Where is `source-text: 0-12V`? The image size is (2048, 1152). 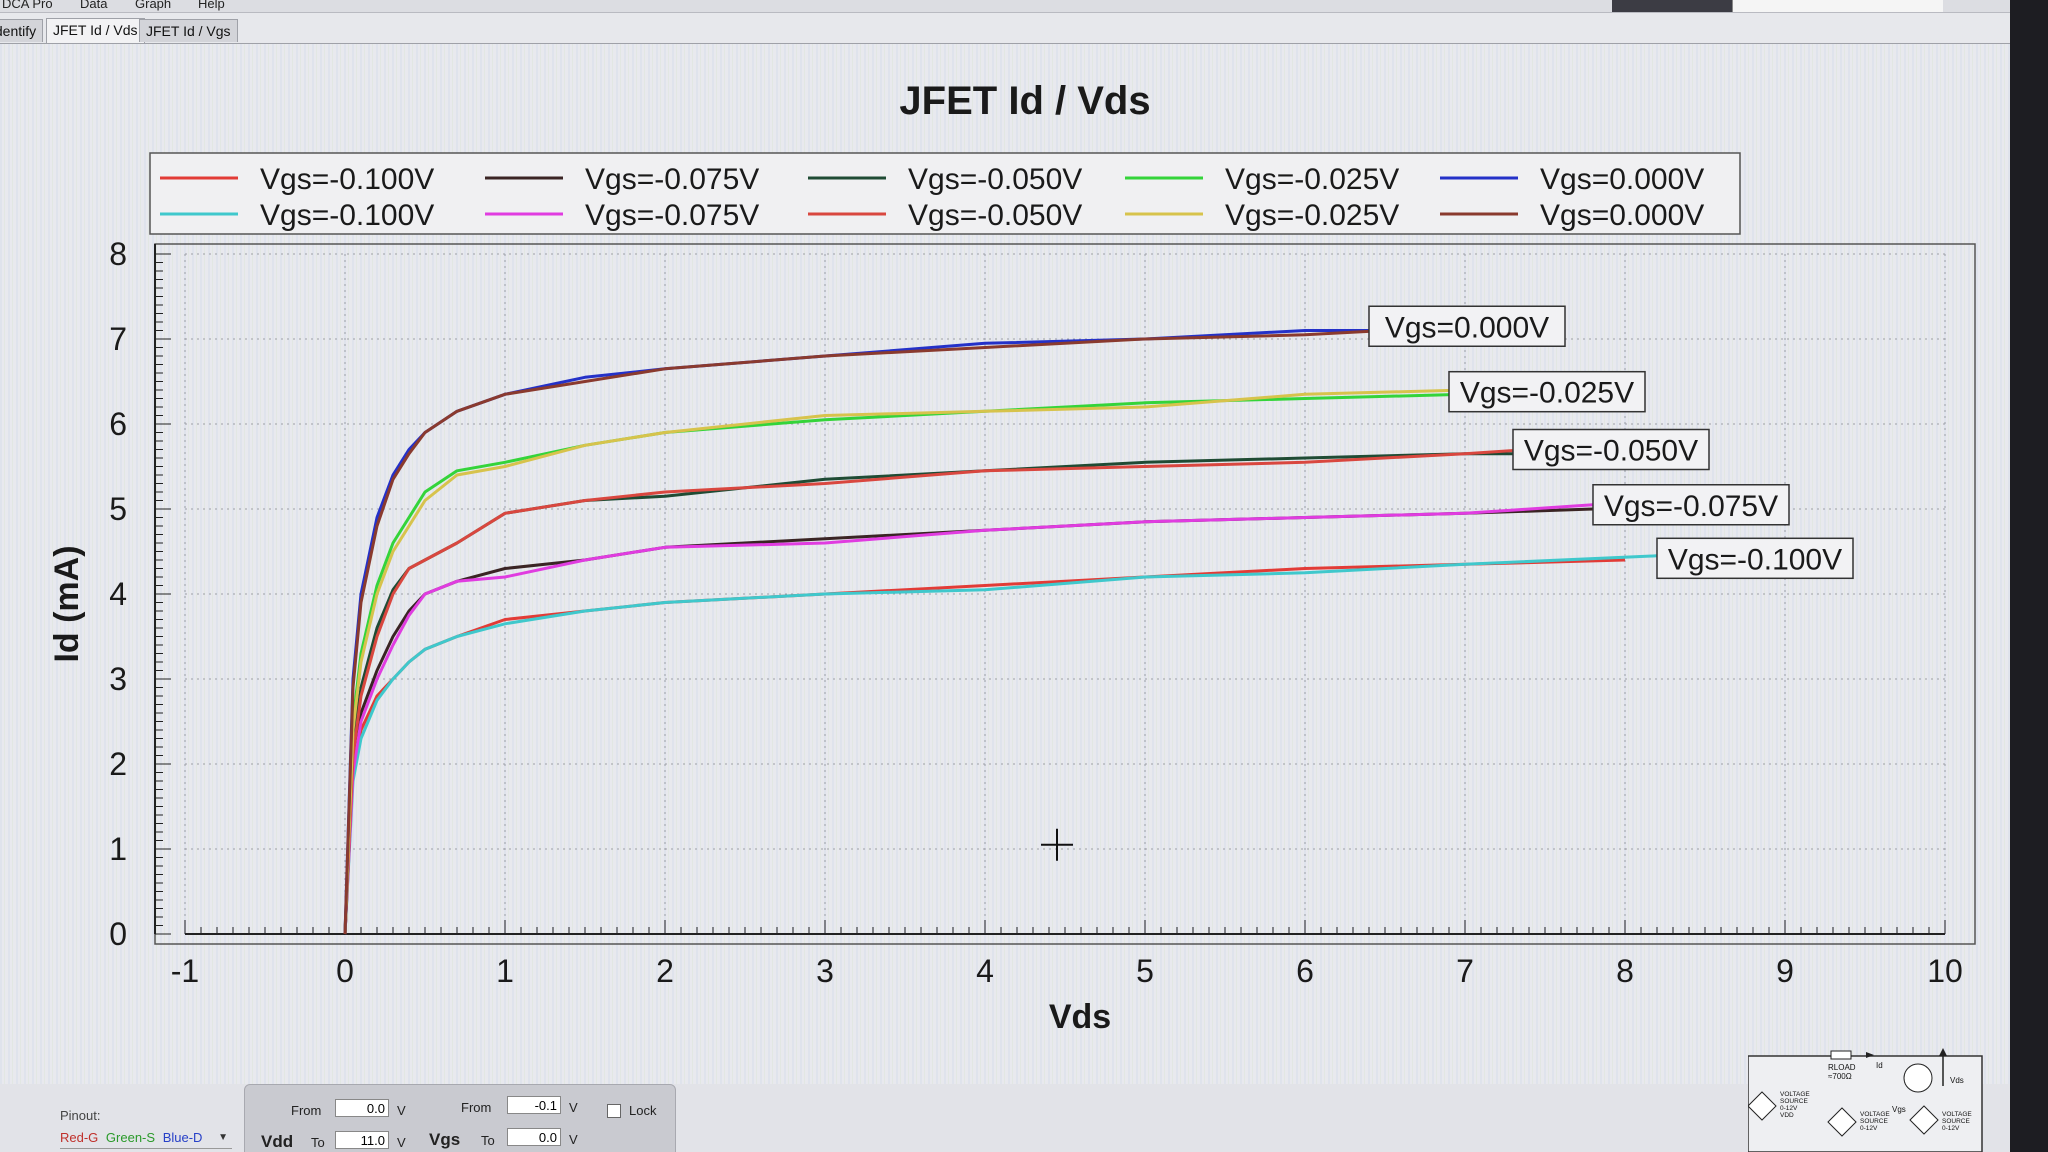 source-text: 0-12V is located at coordinates (1869, 1128).